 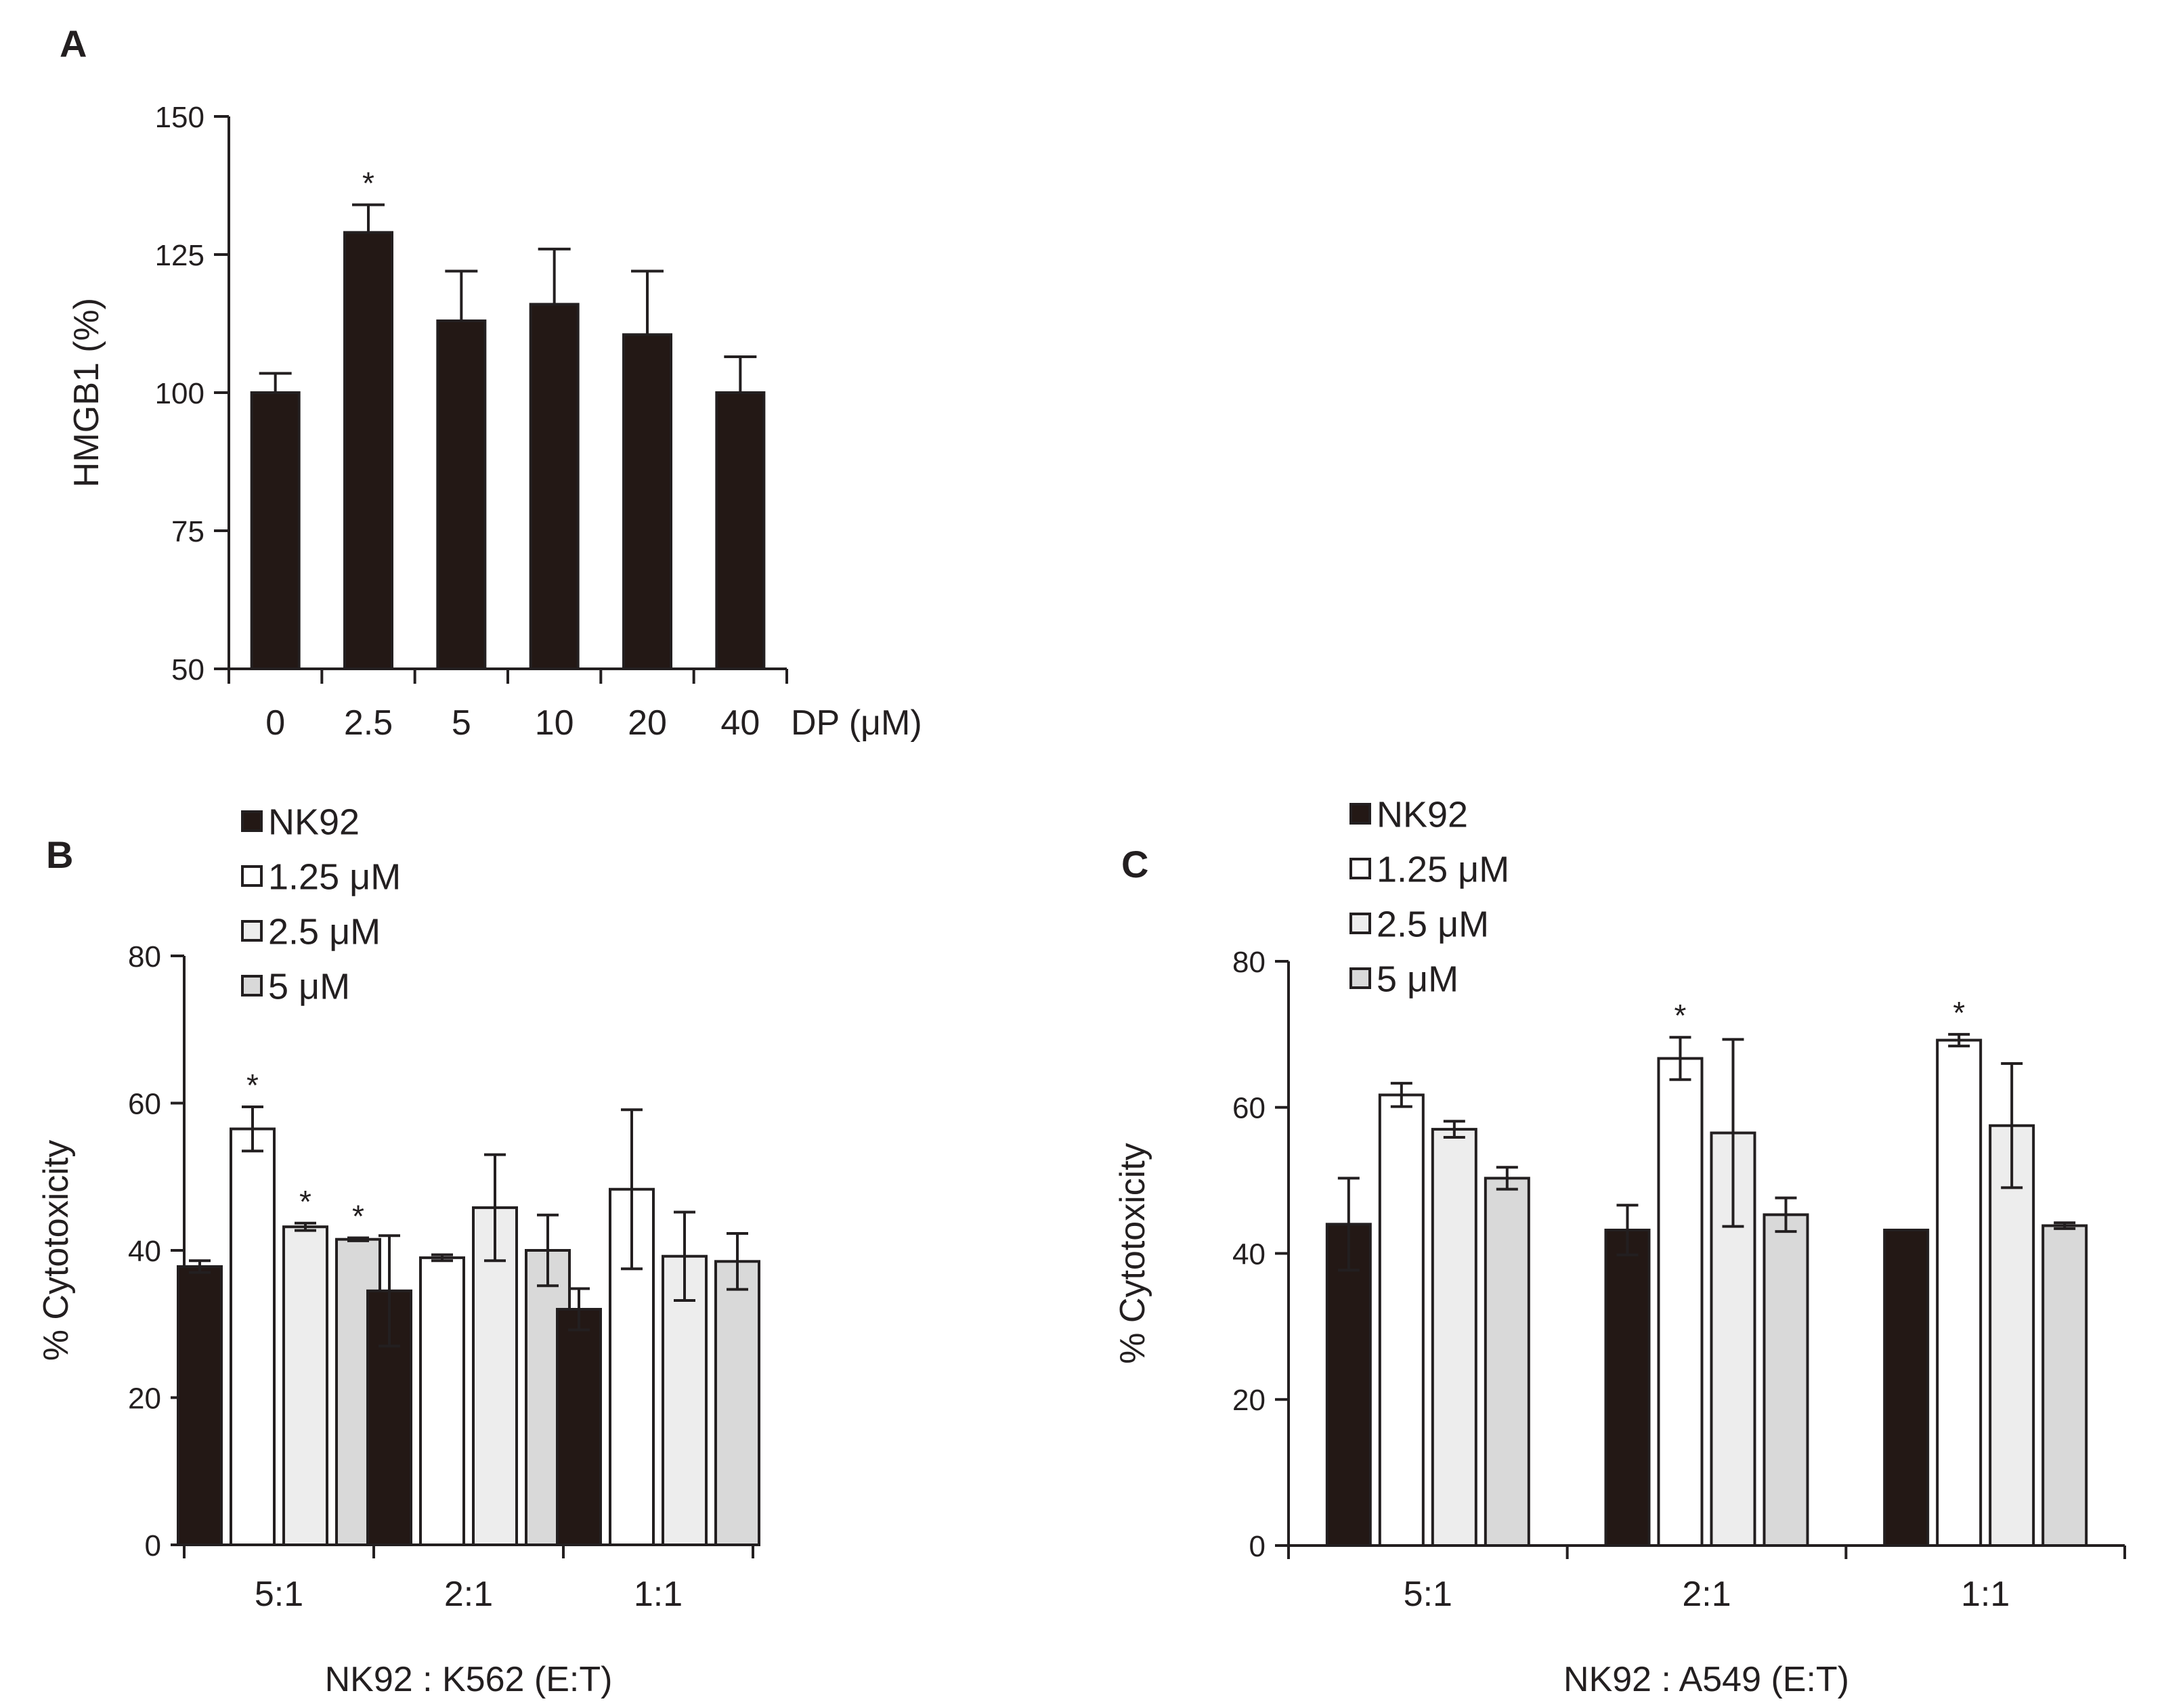 What do you see at coordinates (469, 1679) in the screenshot?
I see `x-axis-label: NK92 : K562 (E:T)` at bounding box center [469, 1679].